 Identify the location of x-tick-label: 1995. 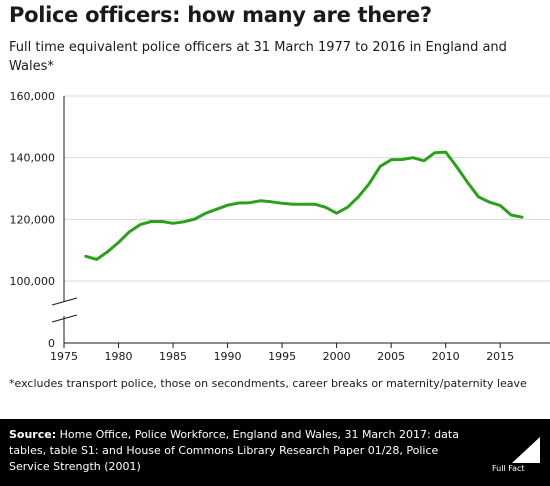
(282, 356).